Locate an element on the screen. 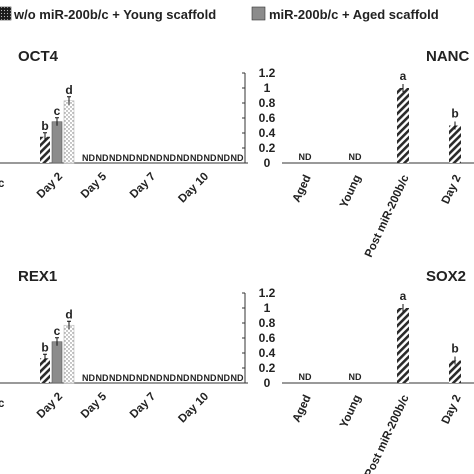 Image resolution: width=474 pixels, height=474 pixels. legend-swatch-young is located at coordinates (6, 13).